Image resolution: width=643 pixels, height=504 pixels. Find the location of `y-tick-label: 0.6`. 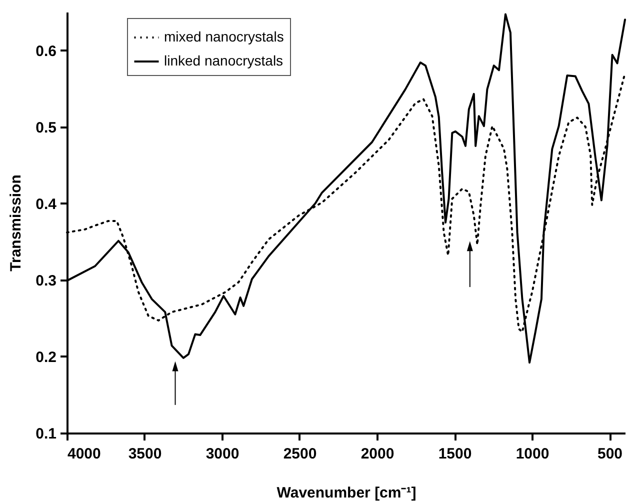

y-tick-label: 0.6 is located at coordinates (46, 51).